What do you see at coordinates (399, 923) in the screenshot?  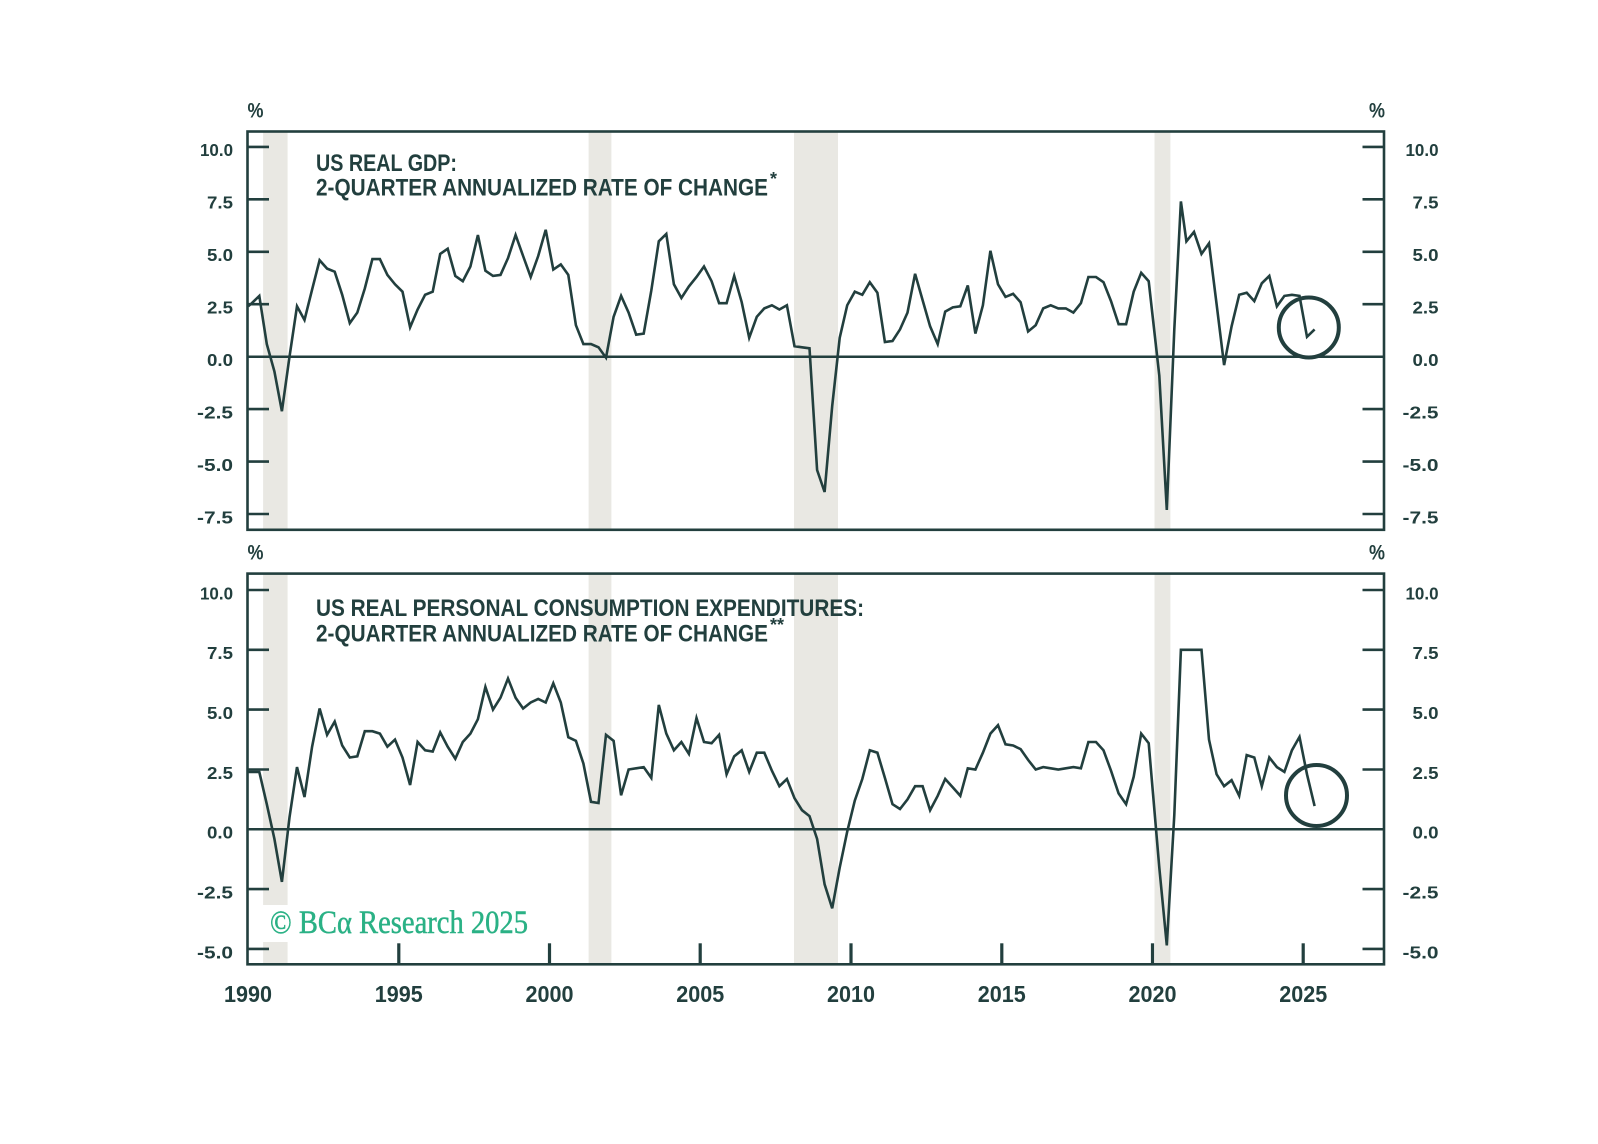 I see `svg-text: © BCα Research 2025` at bounding box center [399, 923].